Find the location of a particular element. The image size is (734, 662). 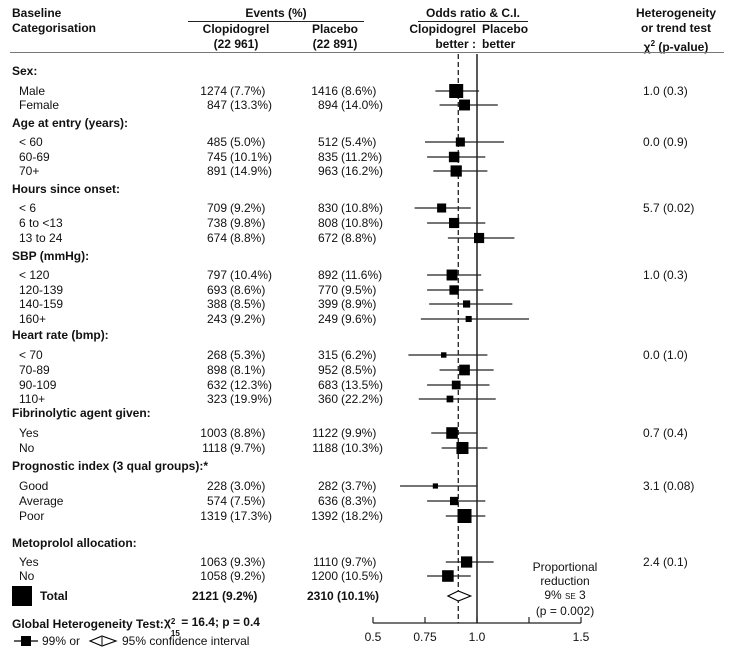

group-title: Prognostic index (3 qual groups):* is located at coordinates (110, 466).